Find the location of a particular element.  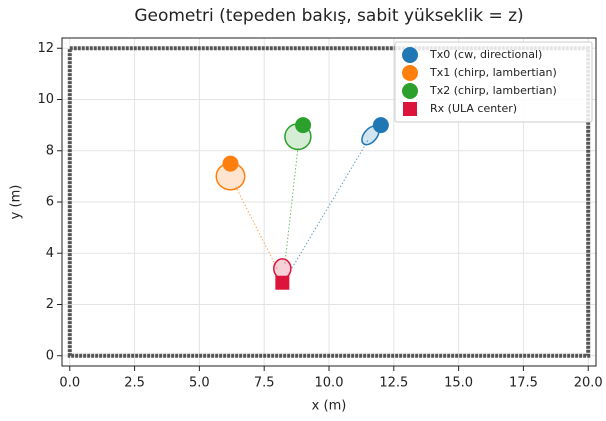

legend-label: Rx (ULA center) is located at coordinates (473, 108).